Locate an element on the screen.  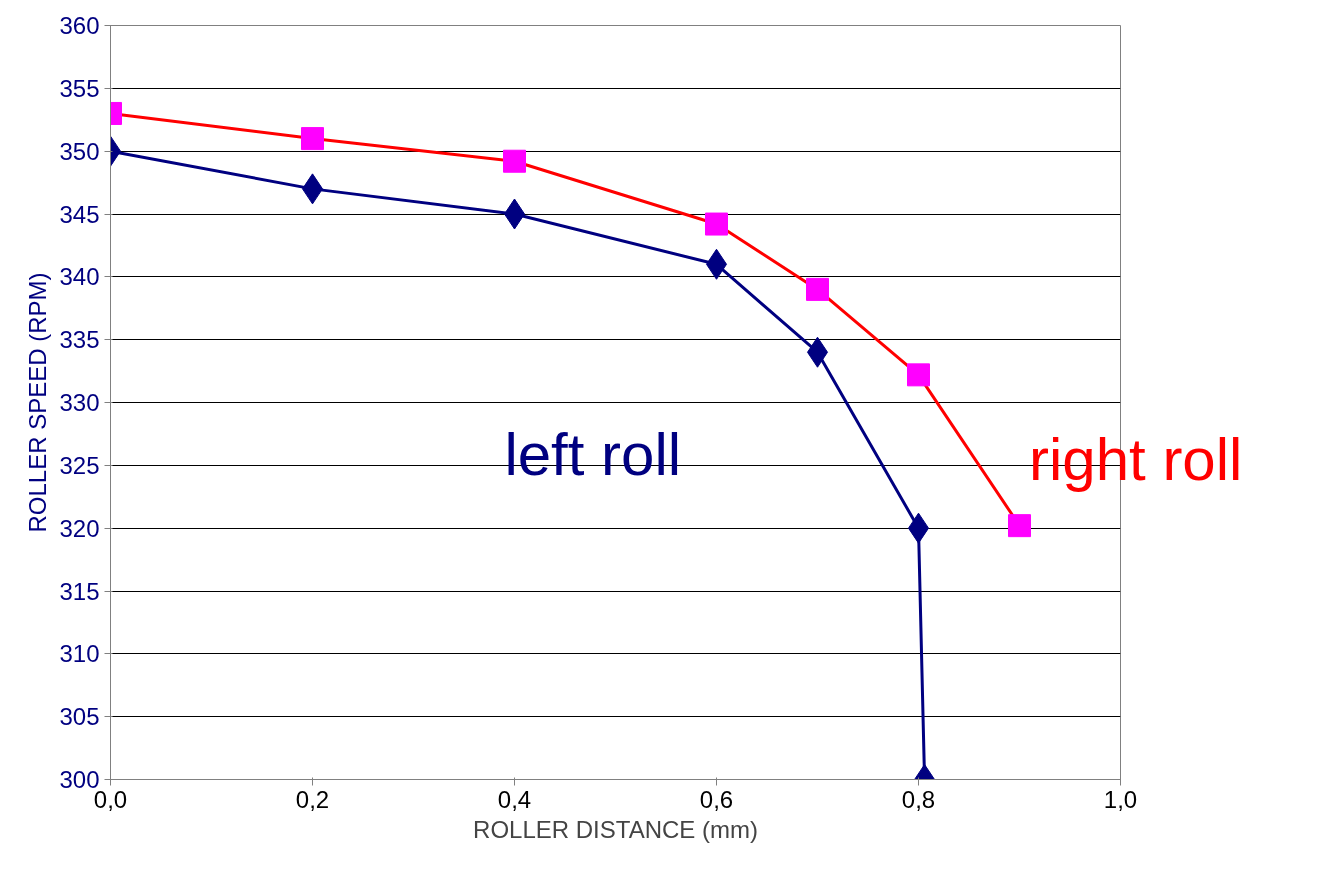
y-tick-label: 335 is located at coordinates (79, 340).